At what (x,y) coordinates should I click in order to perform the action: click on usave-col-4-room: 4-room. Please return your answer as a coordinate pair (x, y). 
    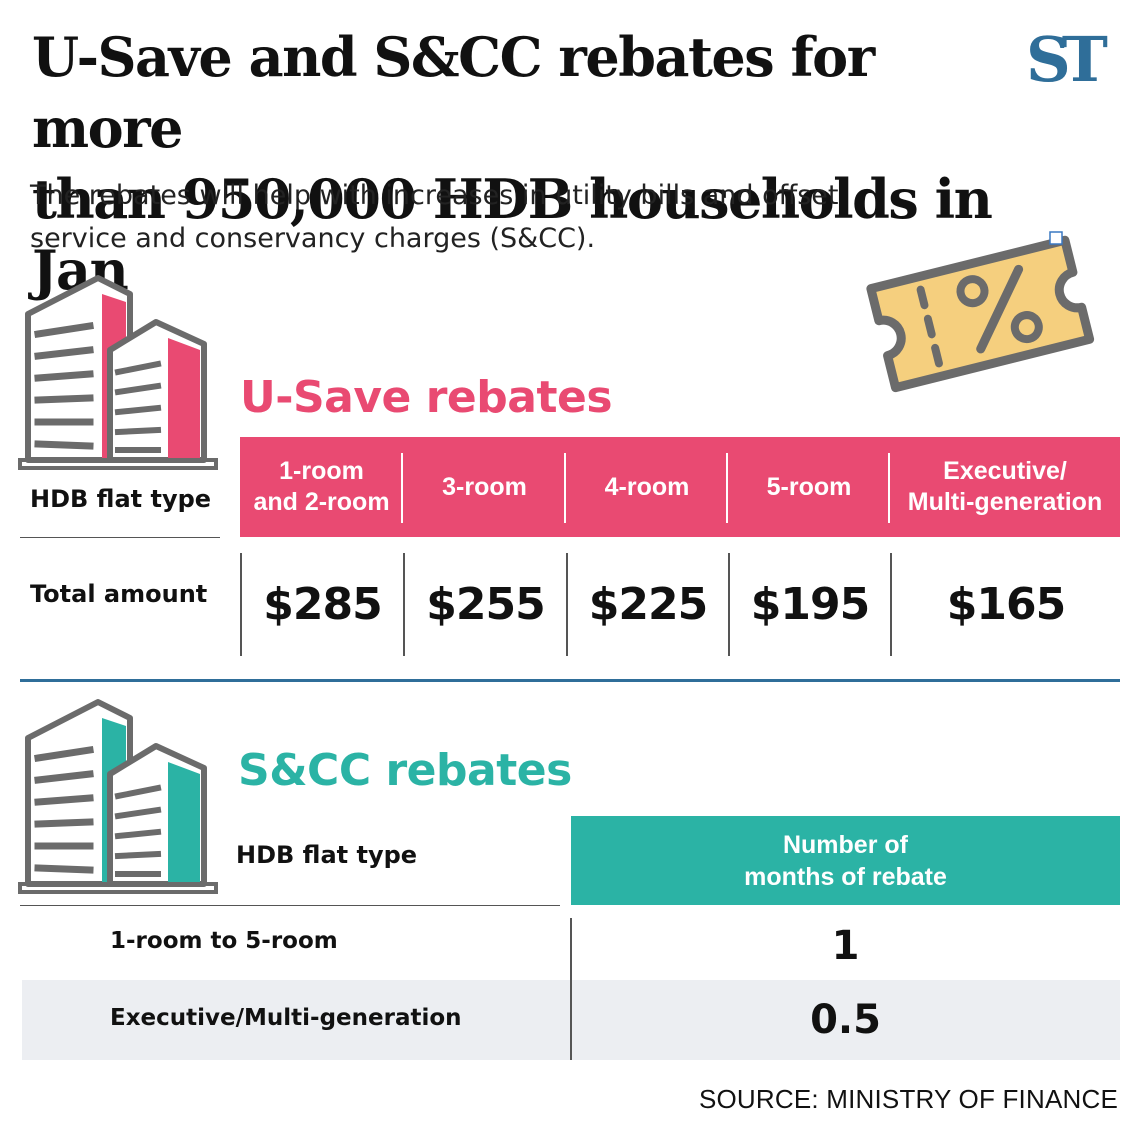
    Looking at the image, I should click on (647, 487).